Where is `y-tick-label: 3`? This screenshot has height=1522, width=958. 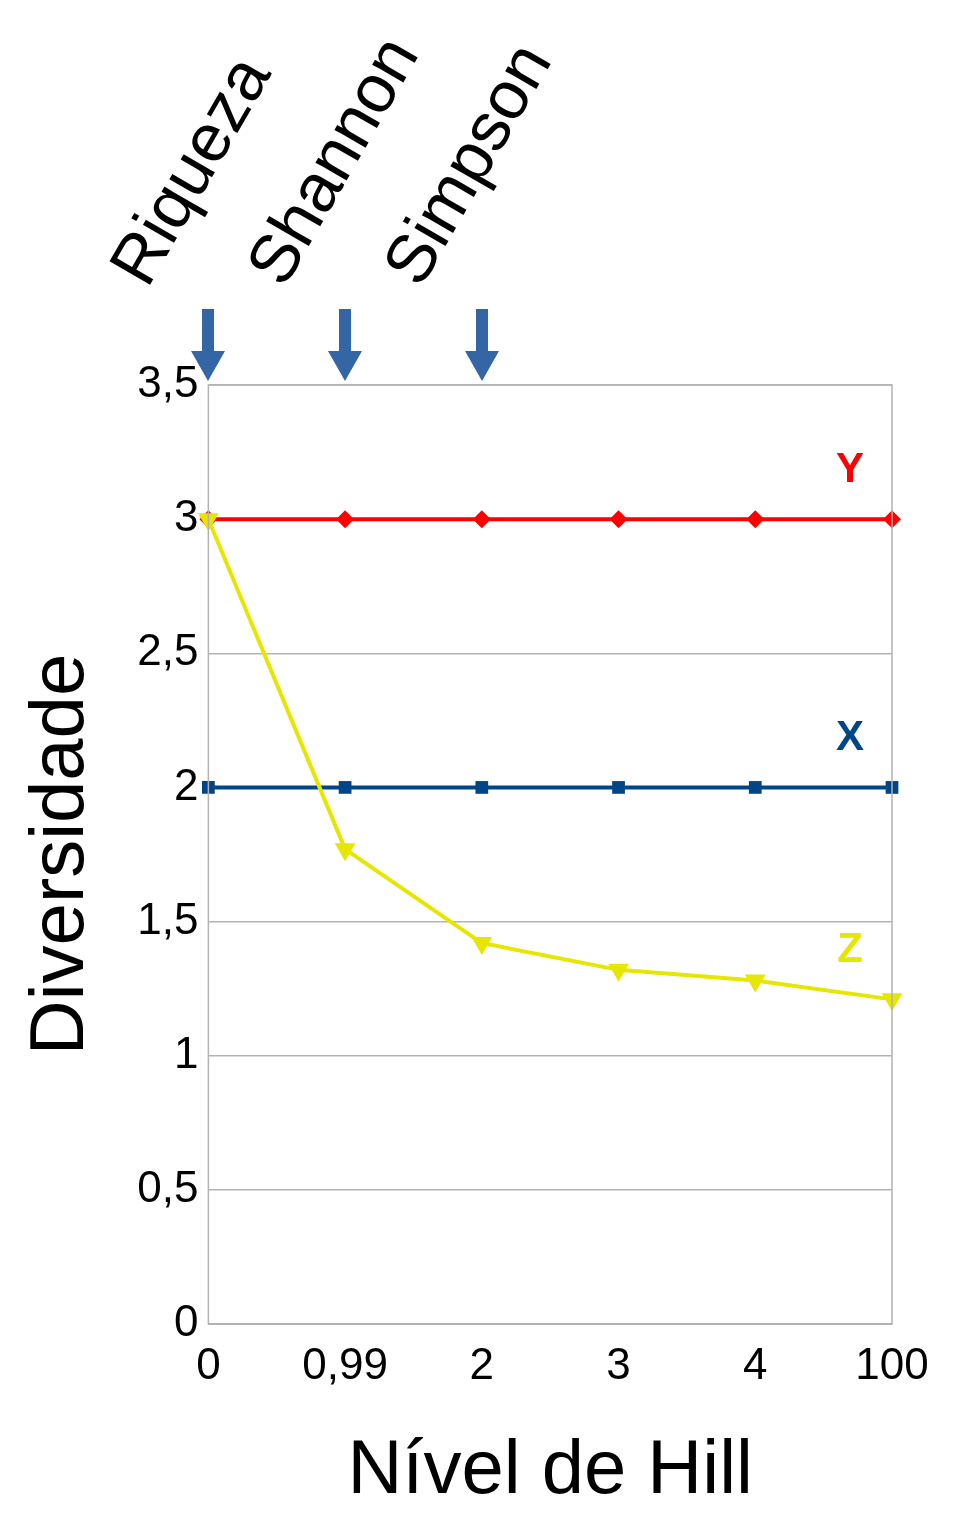 y-tick-label: 3 is located at coordinates (186, 516).